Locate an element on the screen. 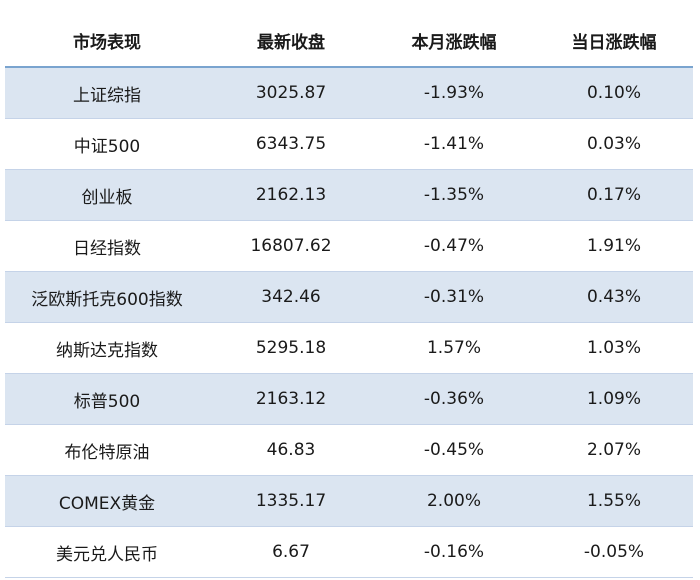 This screenshot has height=580, width=700. cell-monthly-change: -0.31% is located at coordinates (454, 297).